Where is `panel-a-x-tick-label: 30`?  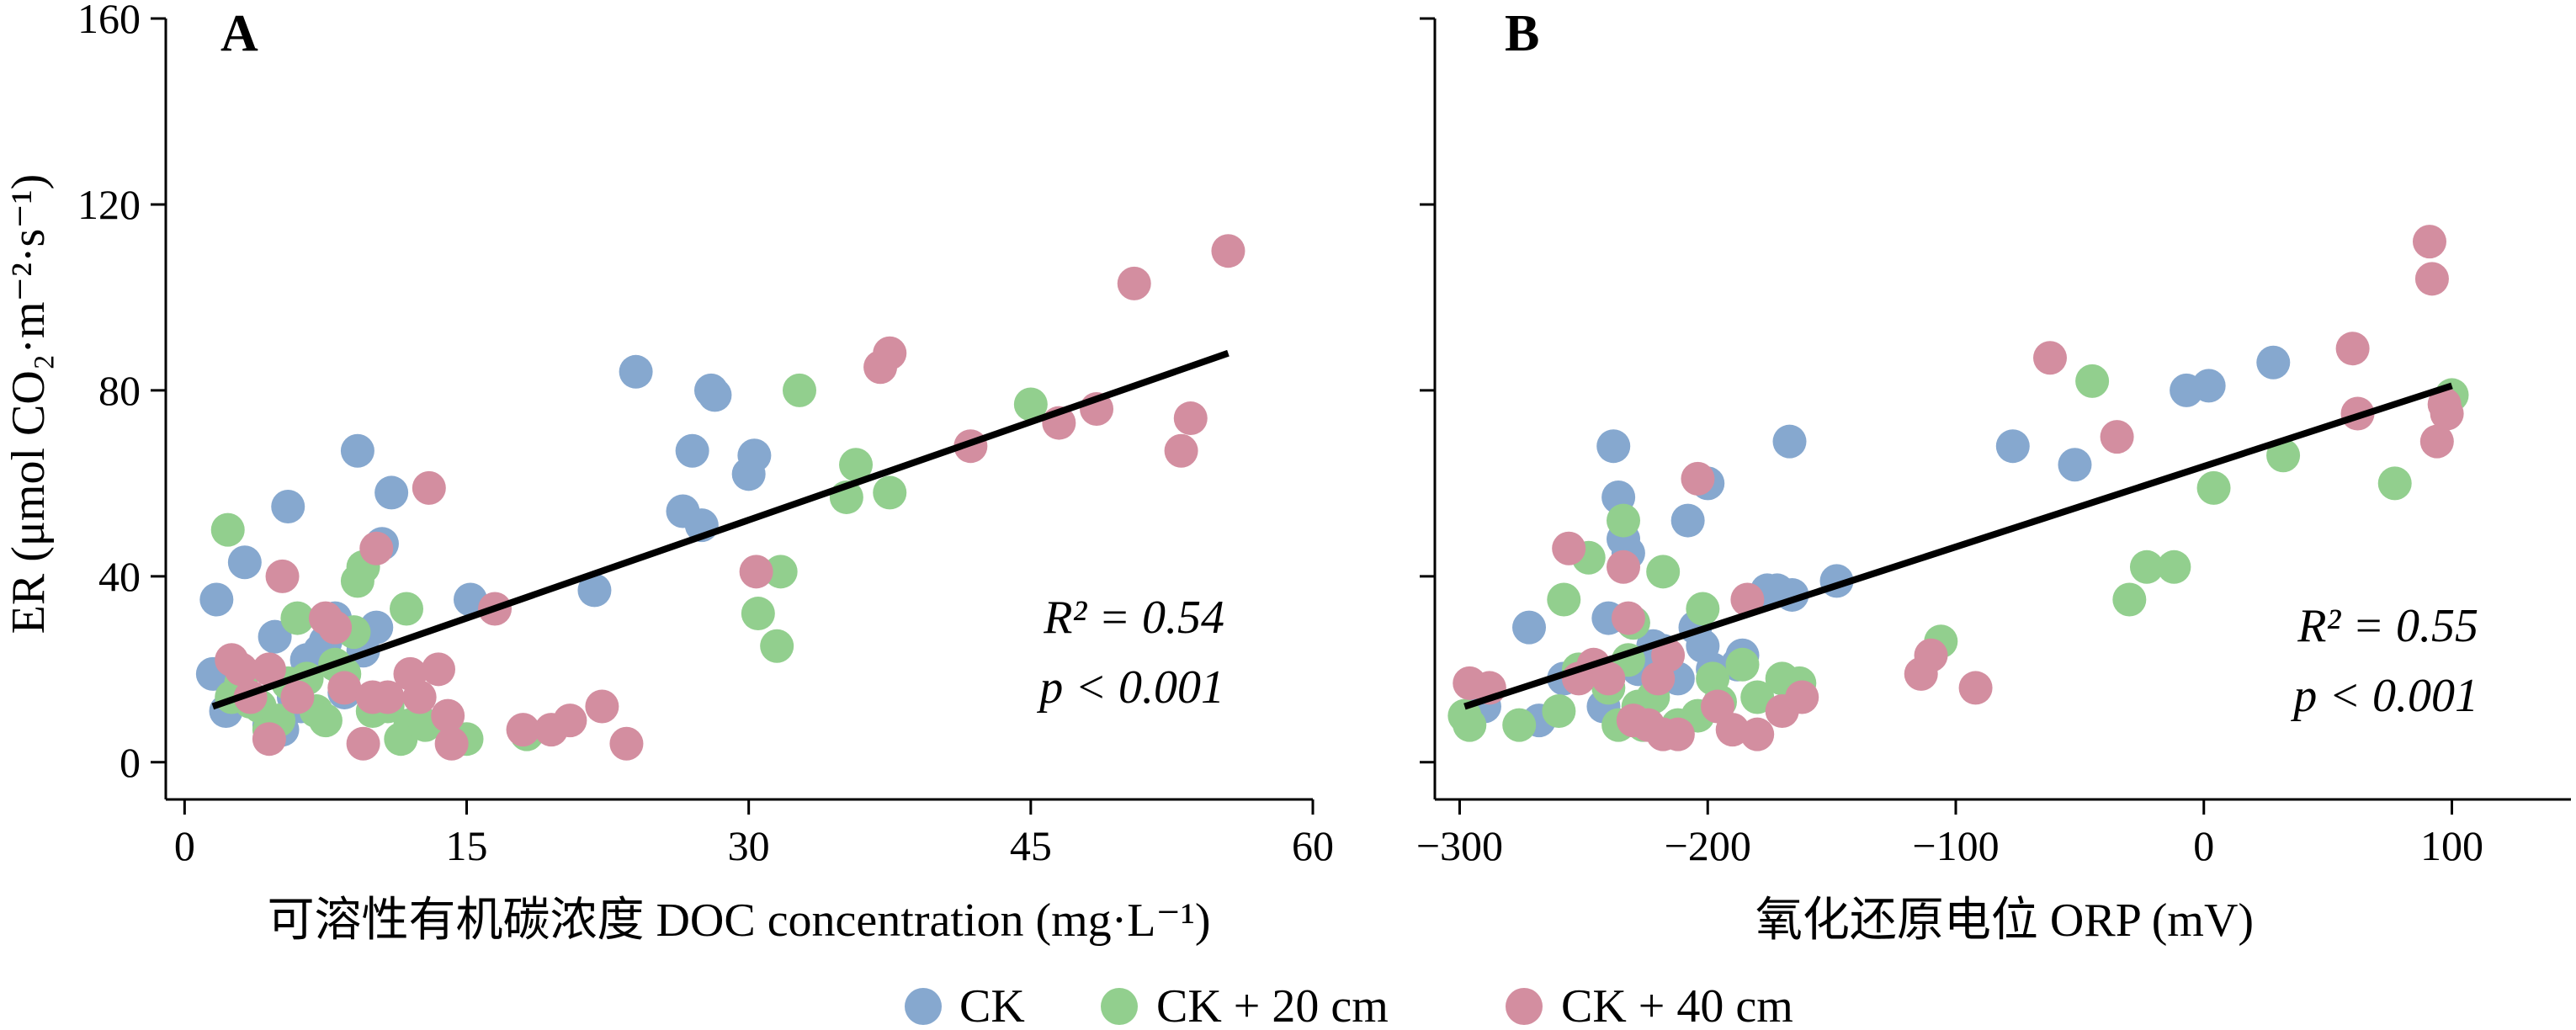
panel-a-x-tick-label: 30 is located at coordinates (749, 846).